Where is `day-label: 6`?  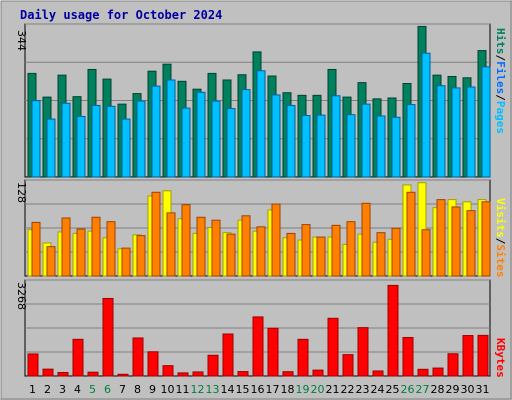 day-label: 6 is located at coordinates (107, 389).